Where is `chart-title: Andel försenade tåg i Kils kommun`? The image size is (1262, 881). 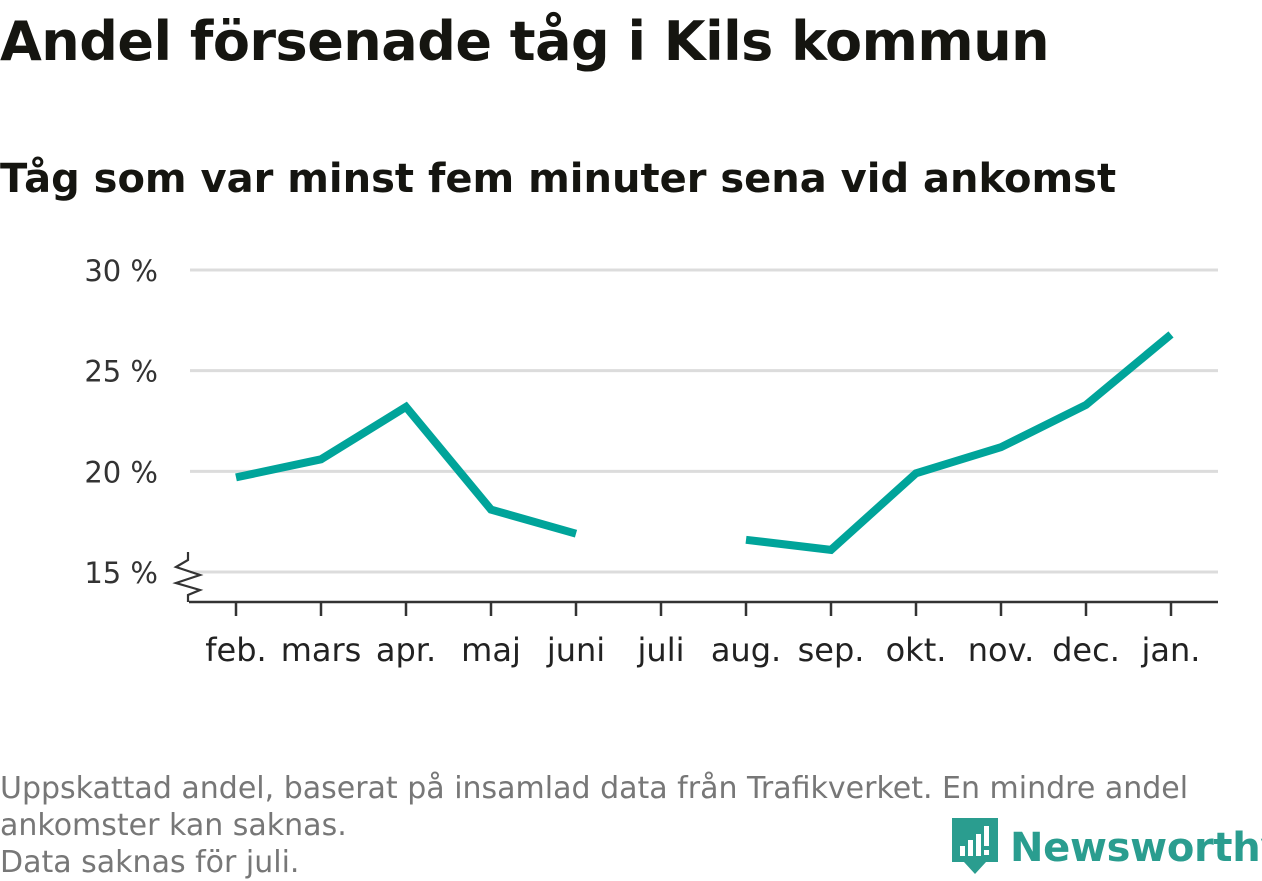
chart-title: Andel försenade tåg i Kils kommun is located at coordinates (525, 41).